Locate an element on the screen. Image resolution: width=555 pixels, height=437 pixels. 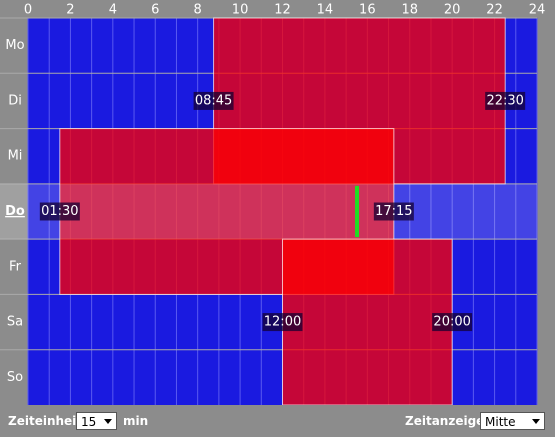
hour-label: 20 is located at coordinates (452, 10).